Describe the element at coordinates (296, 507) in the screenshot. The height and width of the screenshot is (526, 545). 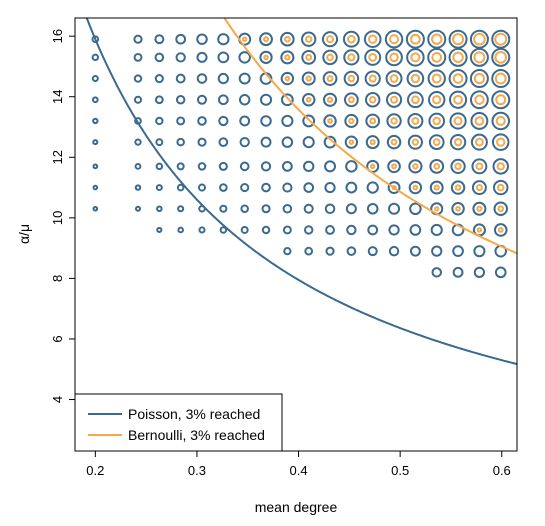
I see `x-axis-title: mean degree` at that location.